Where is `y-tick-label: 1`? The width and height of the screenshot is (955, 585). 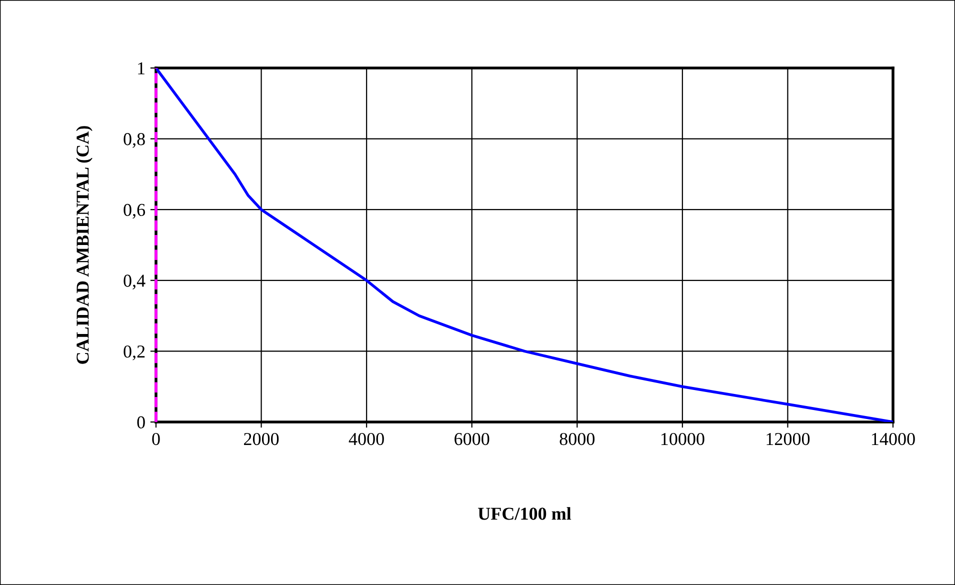 y-tick-label: 1 is located at coordinates (141, 68).